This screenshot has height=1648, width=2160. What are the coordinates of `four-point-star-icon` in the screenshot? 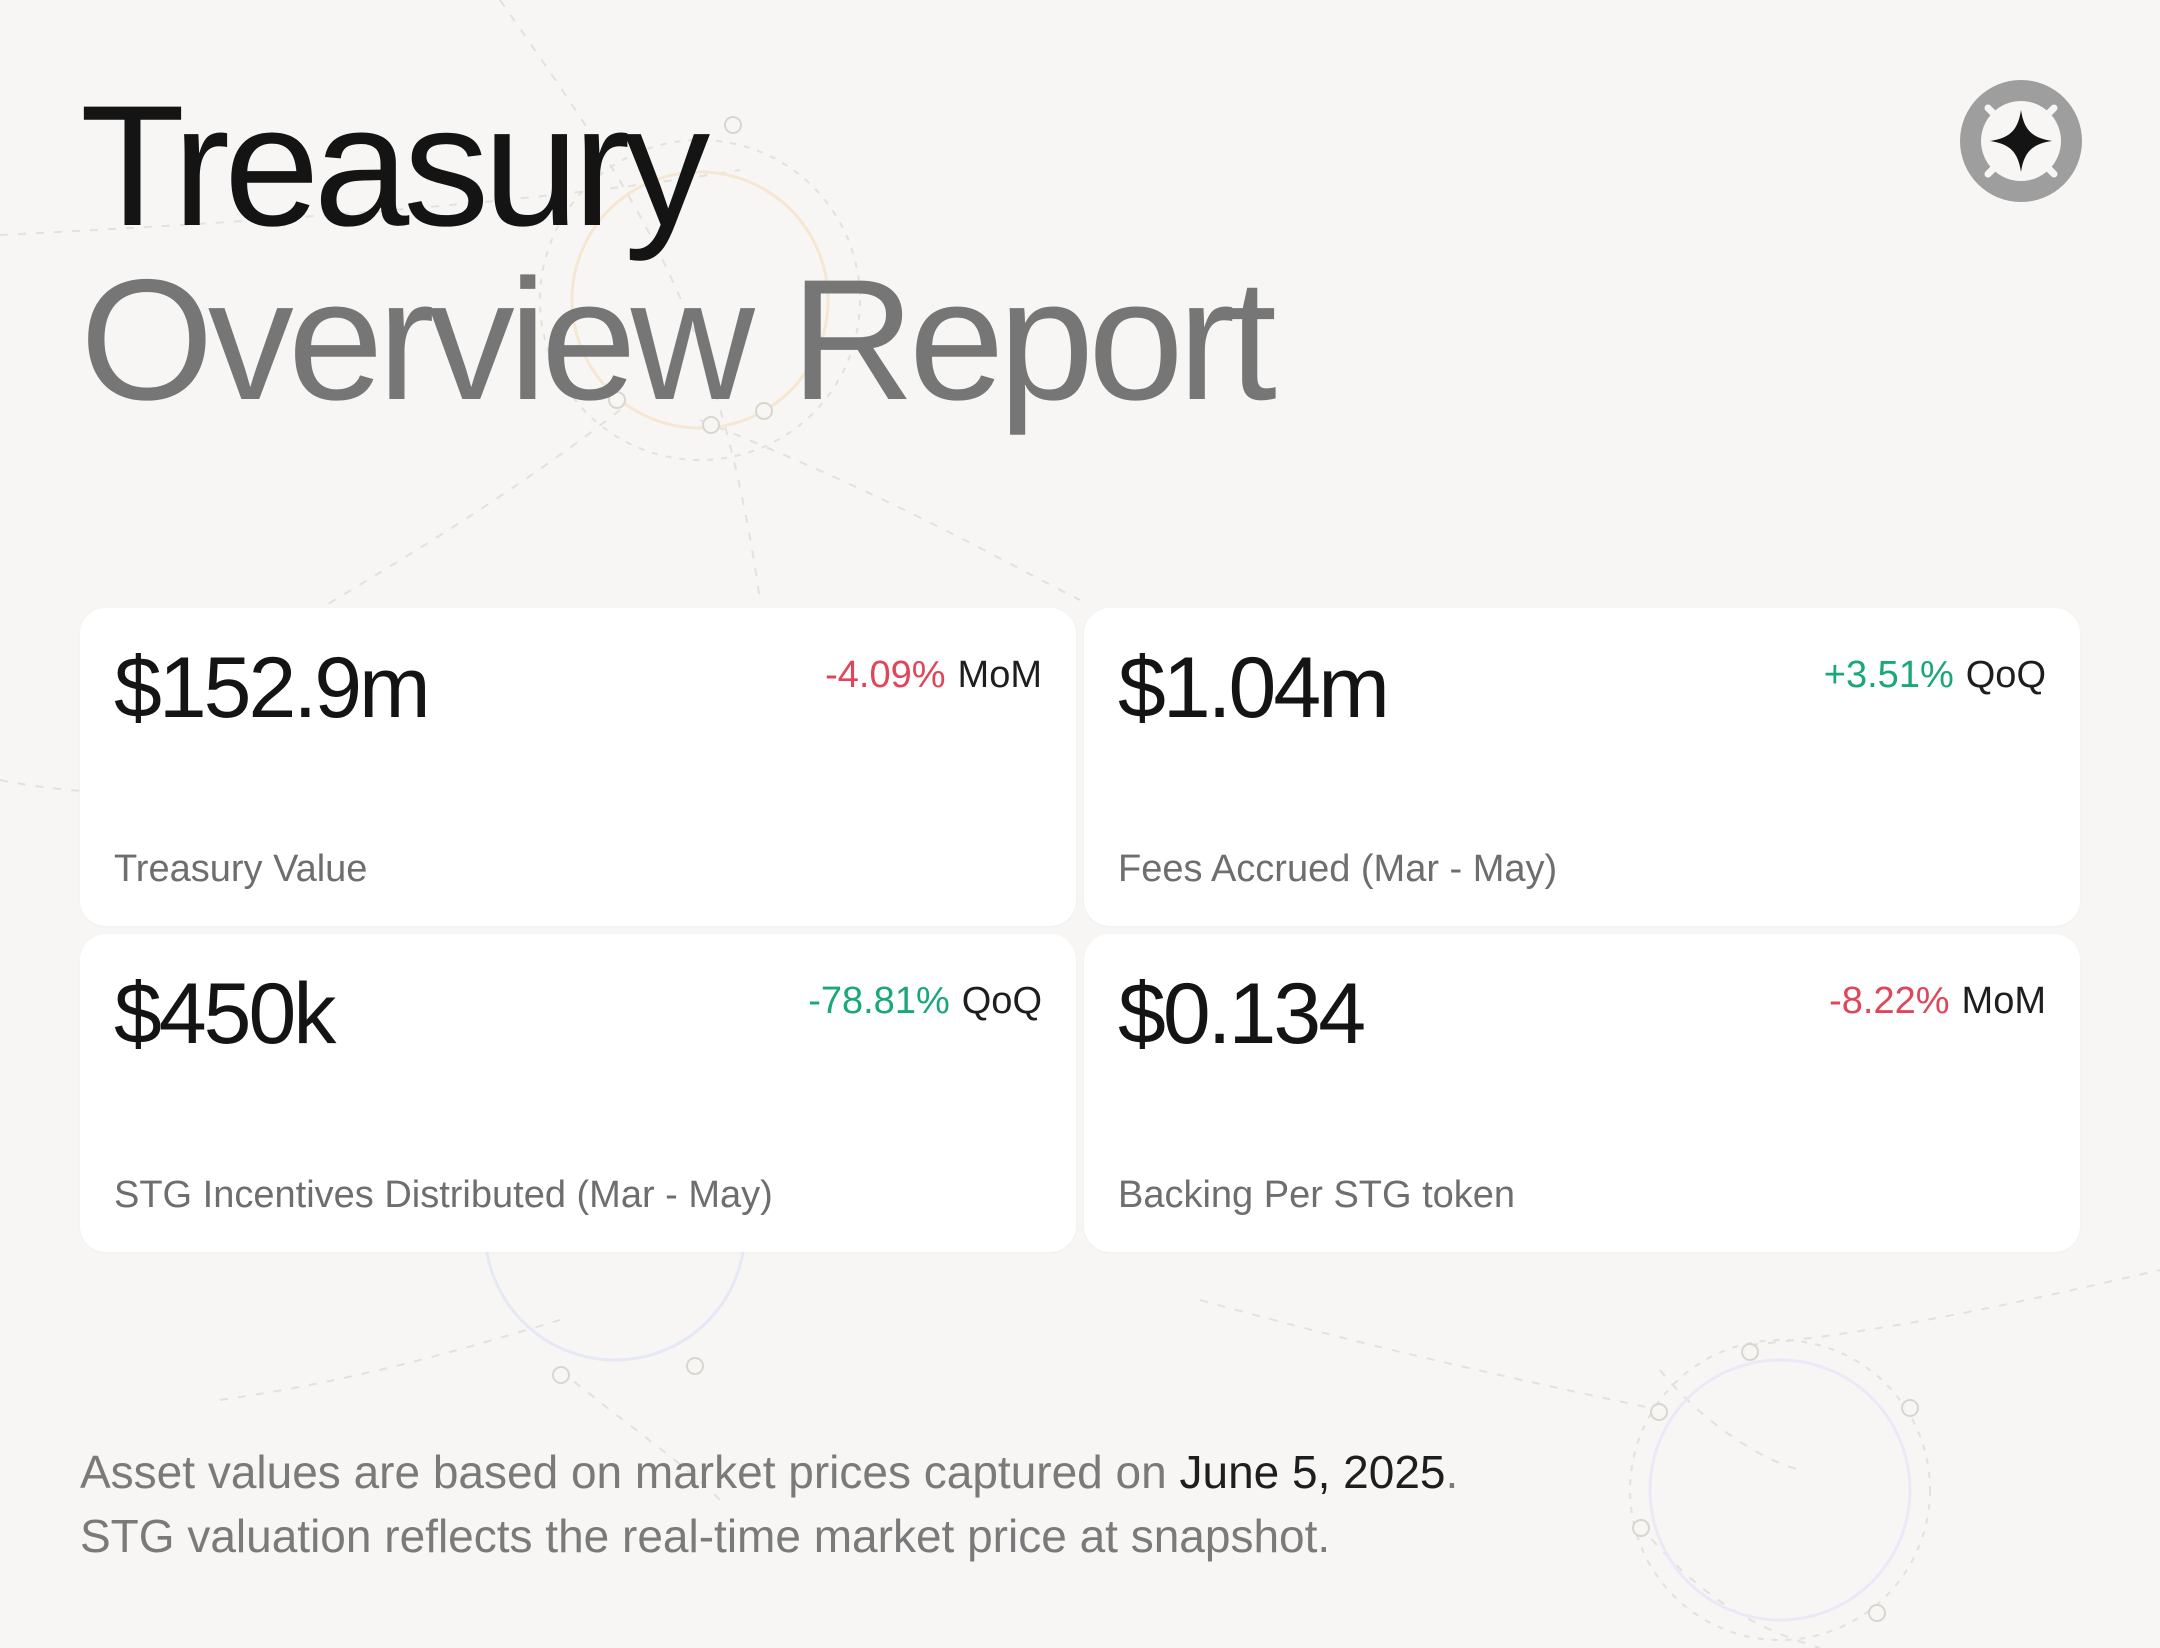 It's located at (2021, 141).